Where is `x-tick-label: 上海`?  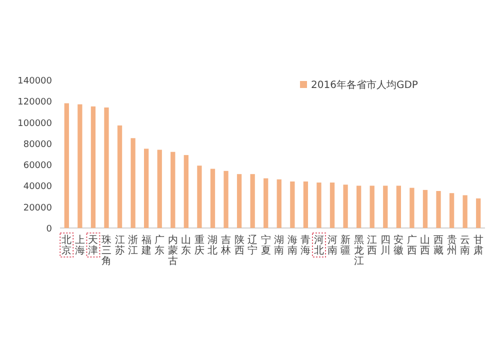
x-tick-label: 上海 is located at coordinates (79, 245).